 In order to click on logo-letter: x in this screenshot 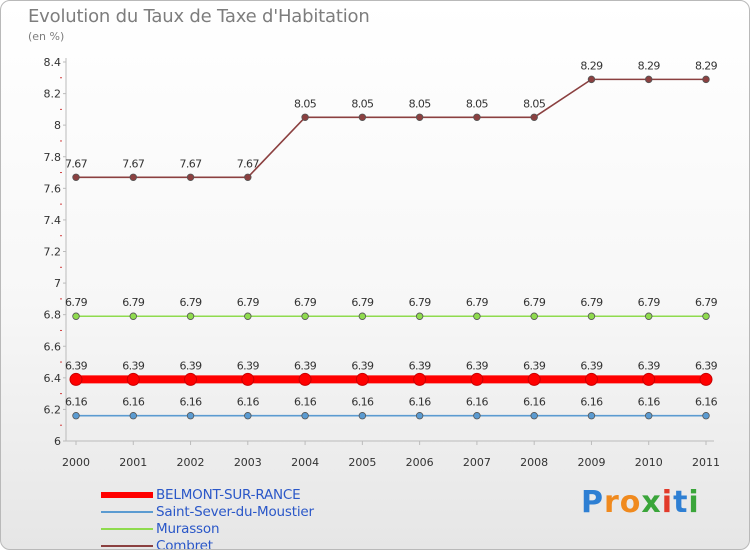, I will do `click(651, 502)`.